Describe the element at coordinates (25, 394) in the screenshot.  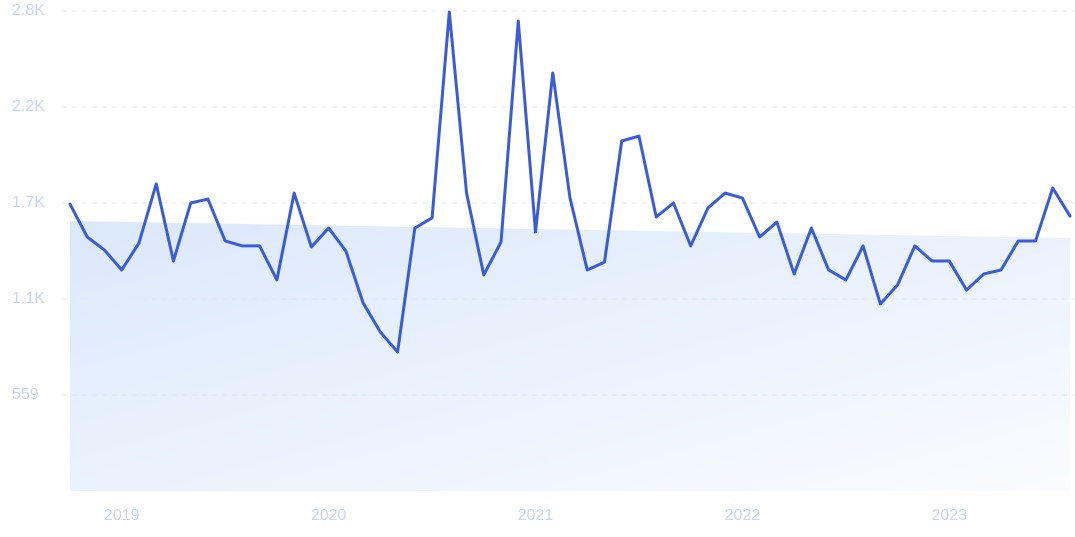
I see `y-tick-label: 559` at that location.